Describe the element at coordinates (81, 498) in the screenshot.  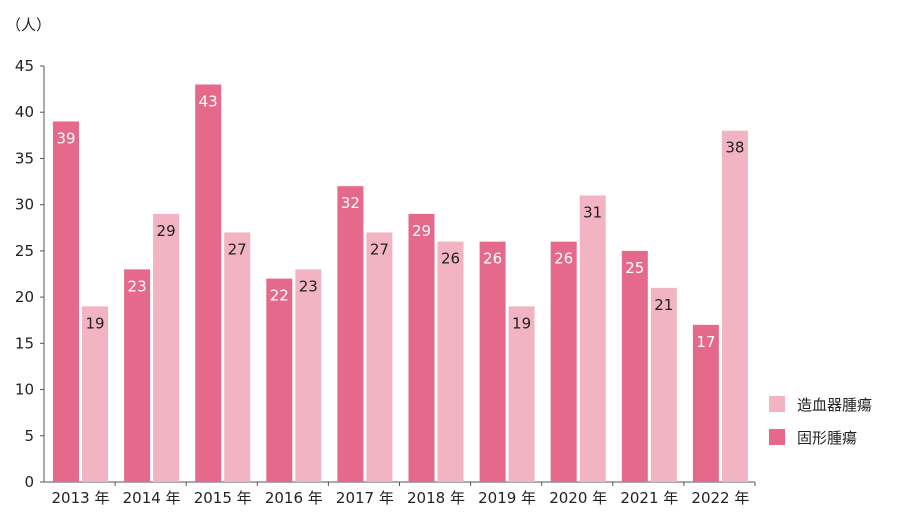
I see `x-tick-label: 2013 年` at that location.